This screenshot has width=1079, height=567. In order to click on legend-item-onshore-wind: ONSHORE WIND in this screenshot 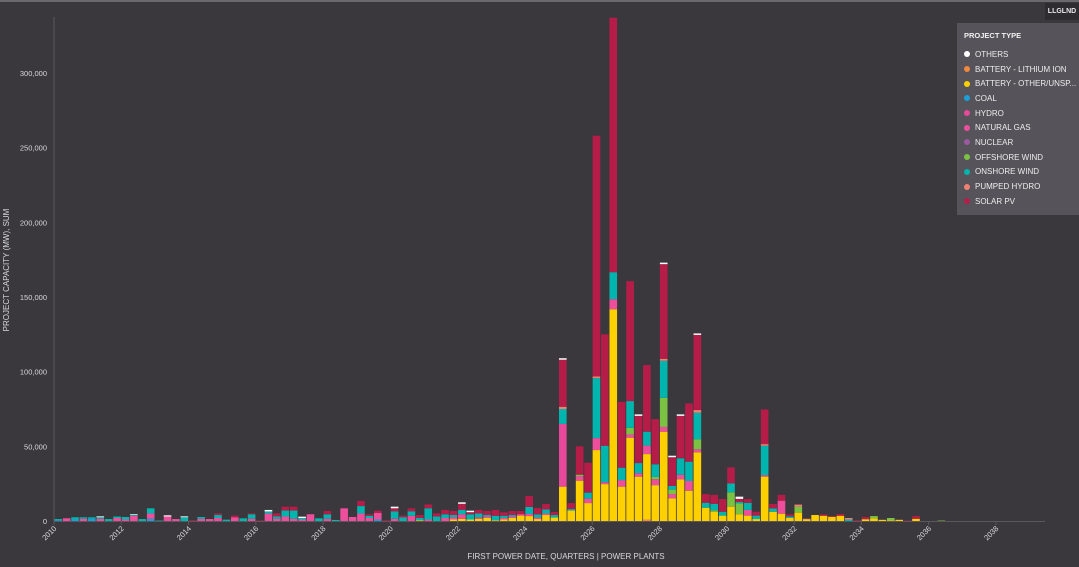, I will do `click(1021, 172)`.